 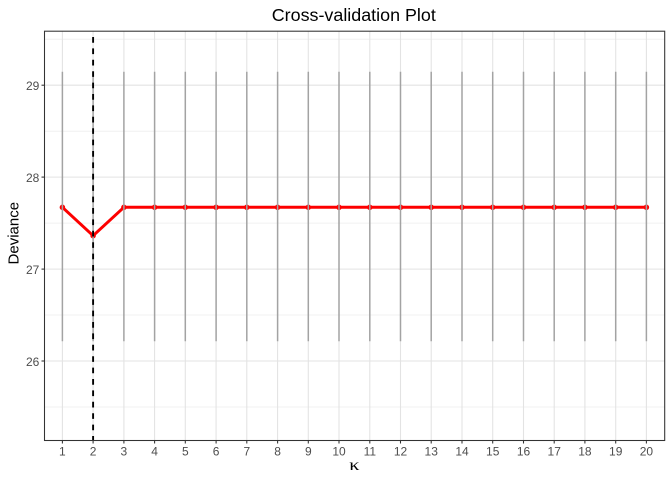 I want to click on svg-text: 10, so click(x=339, y=452).